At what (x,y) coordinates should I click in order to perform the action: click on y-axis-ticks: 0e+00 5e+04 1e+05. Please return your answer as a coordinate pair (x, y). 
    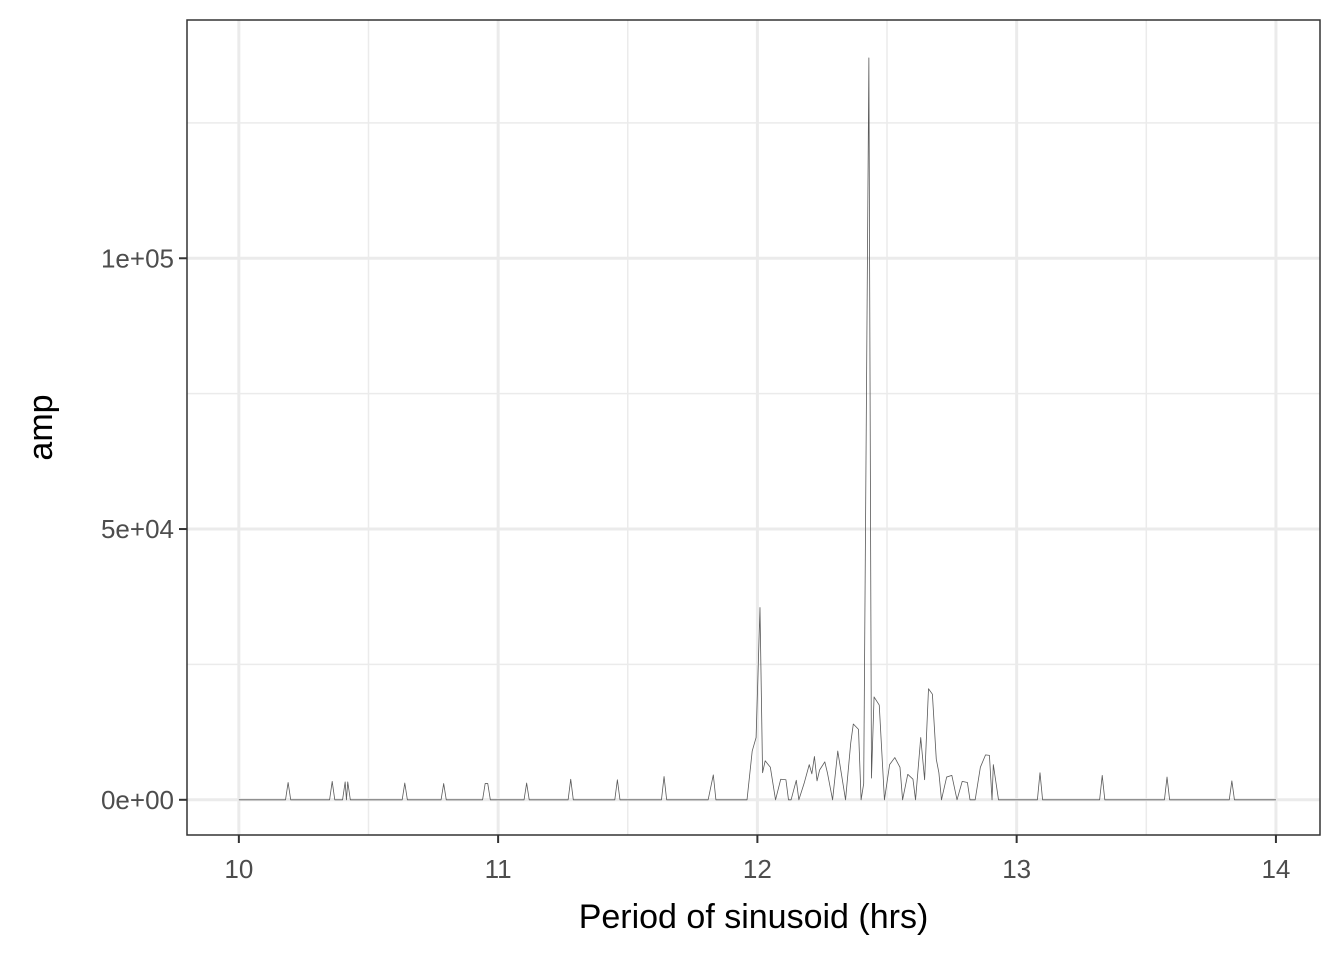
    Looking at the image, I should click on (144, 529).